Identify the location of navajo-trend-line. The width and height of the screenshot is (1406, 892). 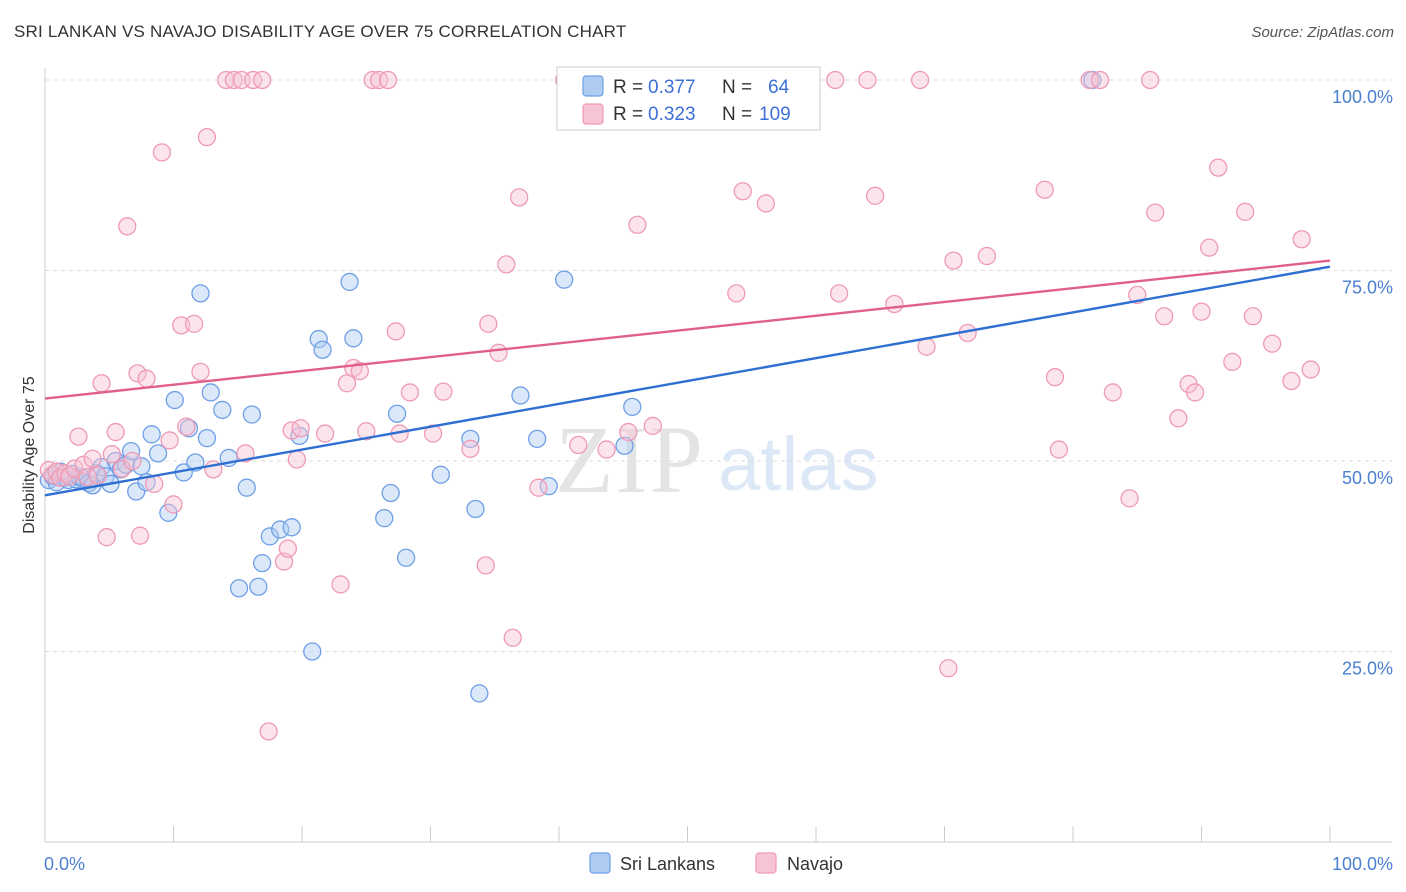
(687, 329).